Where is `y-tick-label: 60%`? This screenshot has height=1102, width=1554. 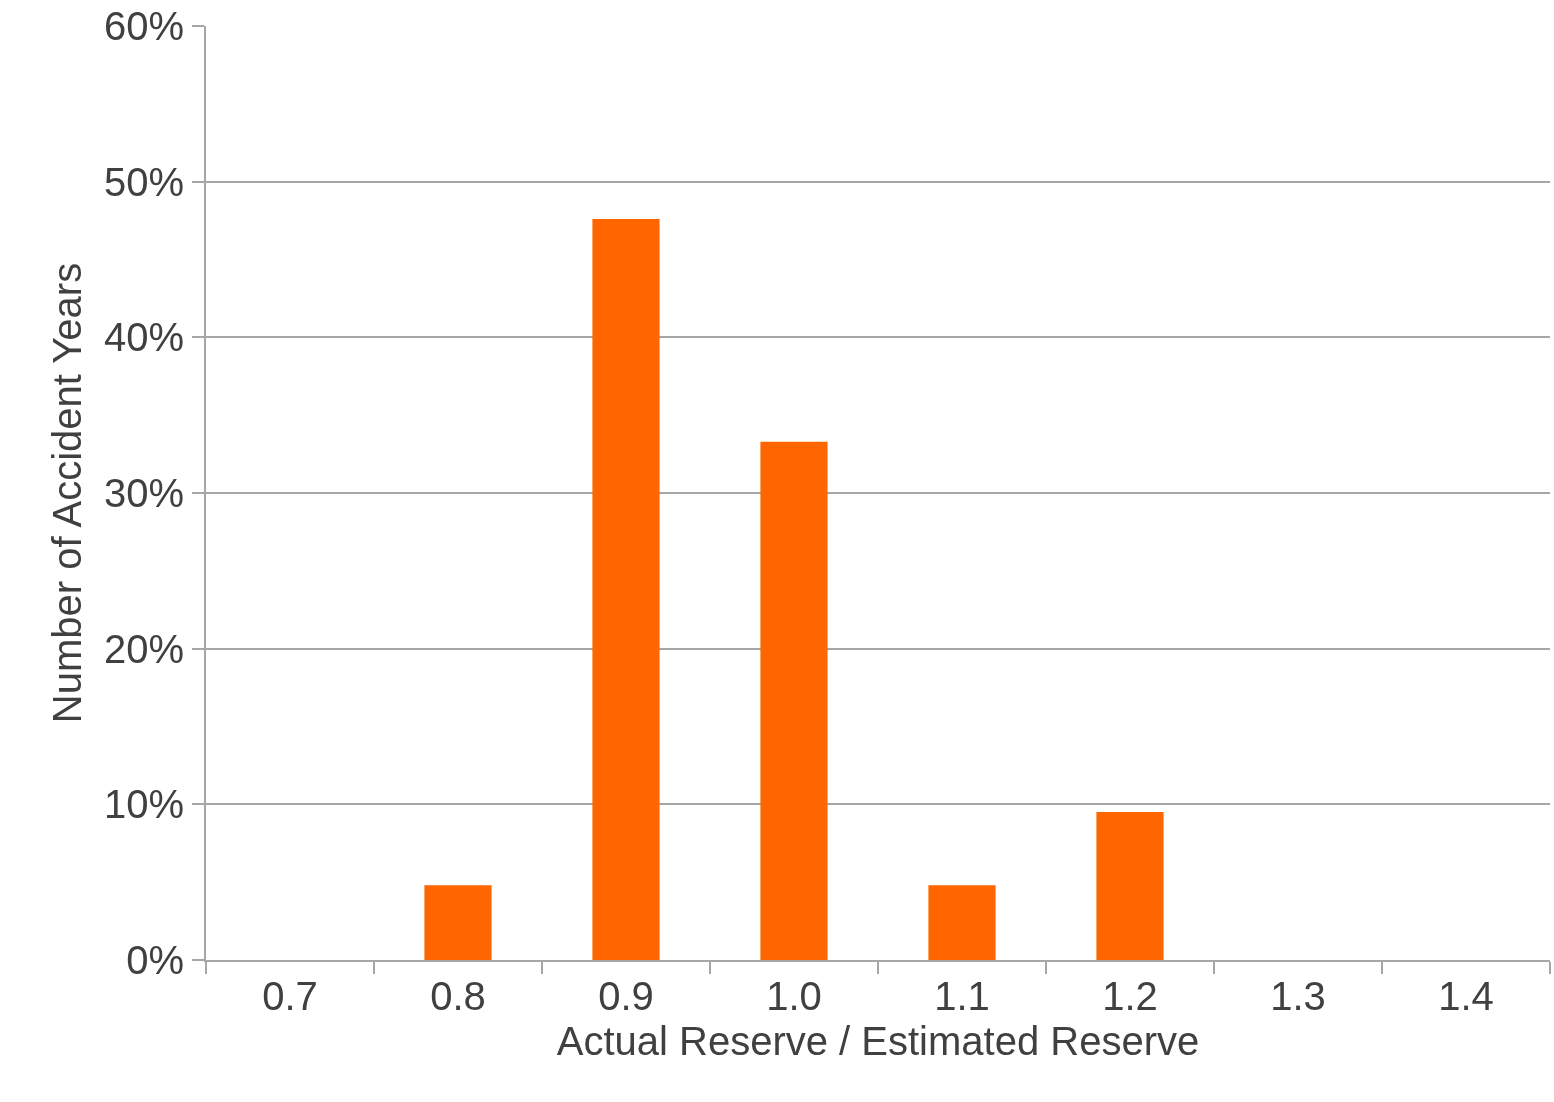
y-tick-label: 60% is located at coordinates (143, 26).